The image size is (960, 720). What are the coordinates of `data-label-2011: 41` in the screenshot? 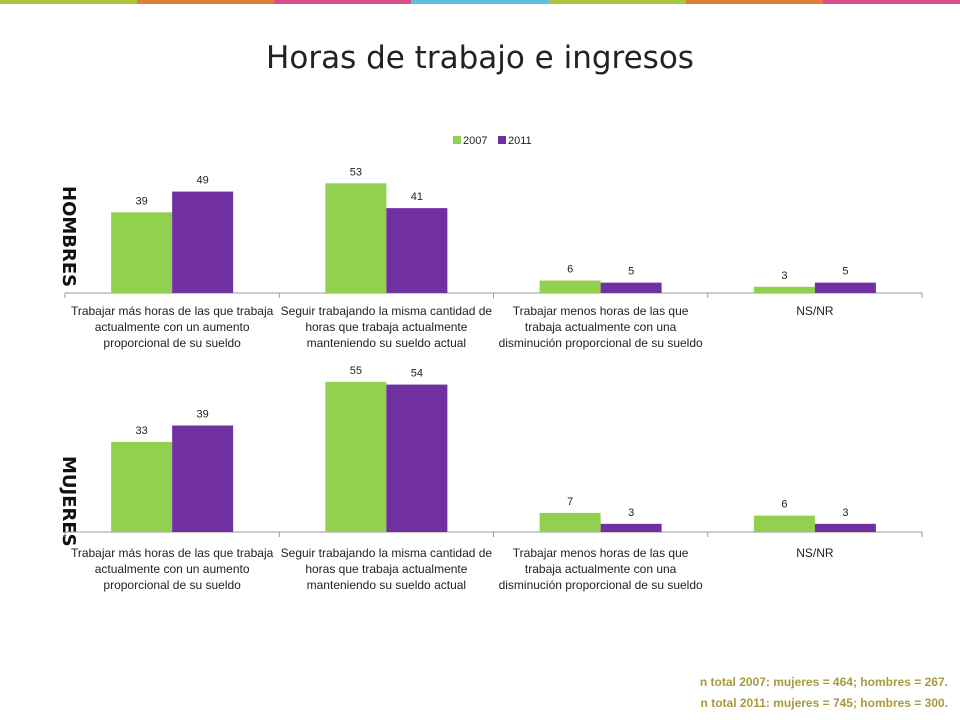 It's located at (417, 197).